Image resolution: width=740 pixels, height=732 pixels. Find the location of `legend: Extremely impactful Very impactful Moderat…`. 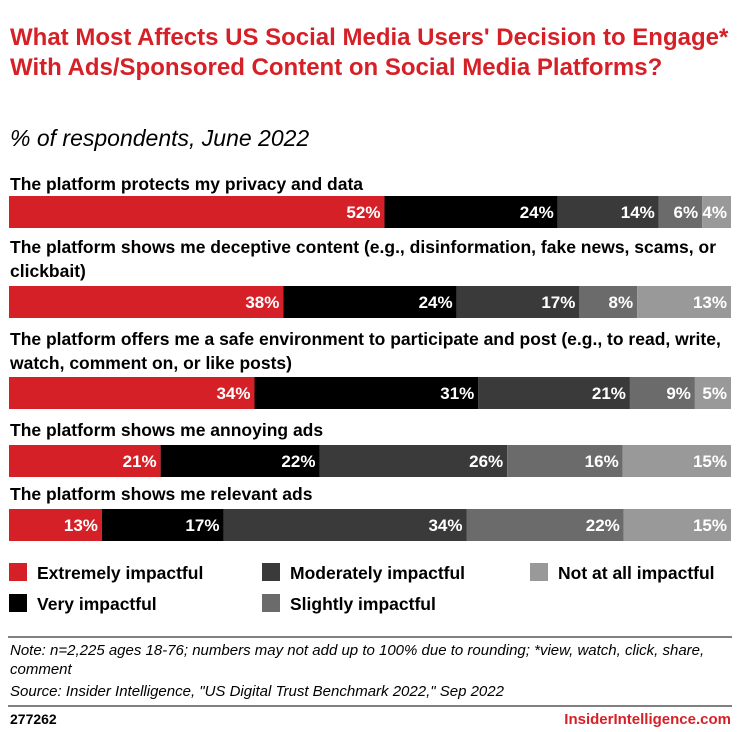

legend: Extremely impactful Very impactful Moderat… is located at coordinates (362, 588).